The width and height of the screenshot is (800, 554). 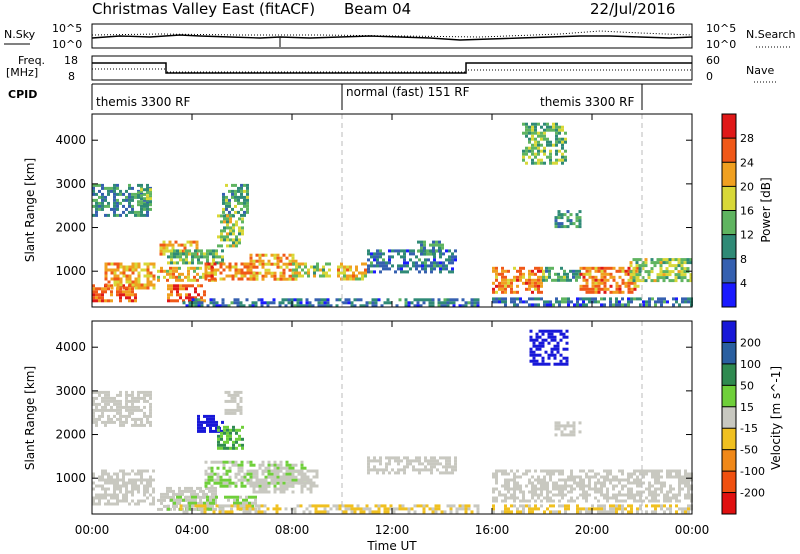 What do you see at coordinates (70, 478) in the screenshot?
I see `velocity-ytick-label: 1000` at bounding box center [70, 478].